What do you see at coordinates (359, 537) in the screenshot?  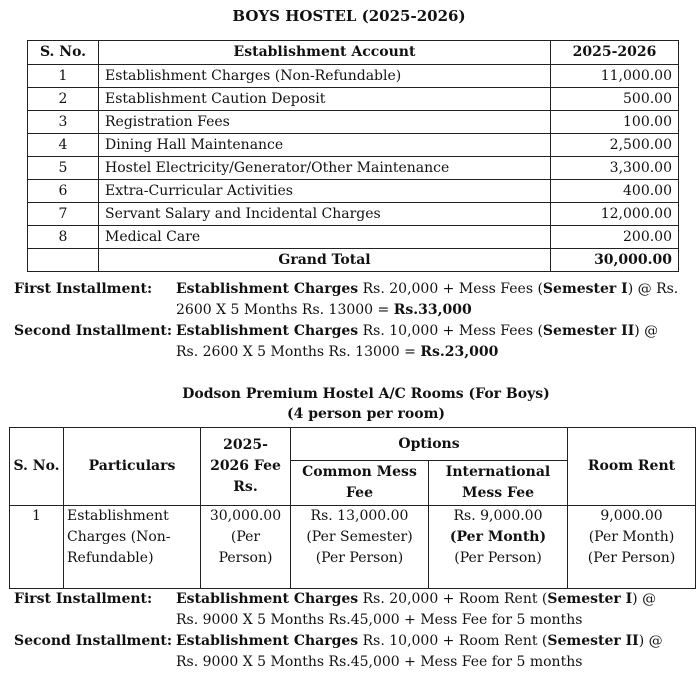 I see `line: (Per Semester)` at bounding box center [359, 537].